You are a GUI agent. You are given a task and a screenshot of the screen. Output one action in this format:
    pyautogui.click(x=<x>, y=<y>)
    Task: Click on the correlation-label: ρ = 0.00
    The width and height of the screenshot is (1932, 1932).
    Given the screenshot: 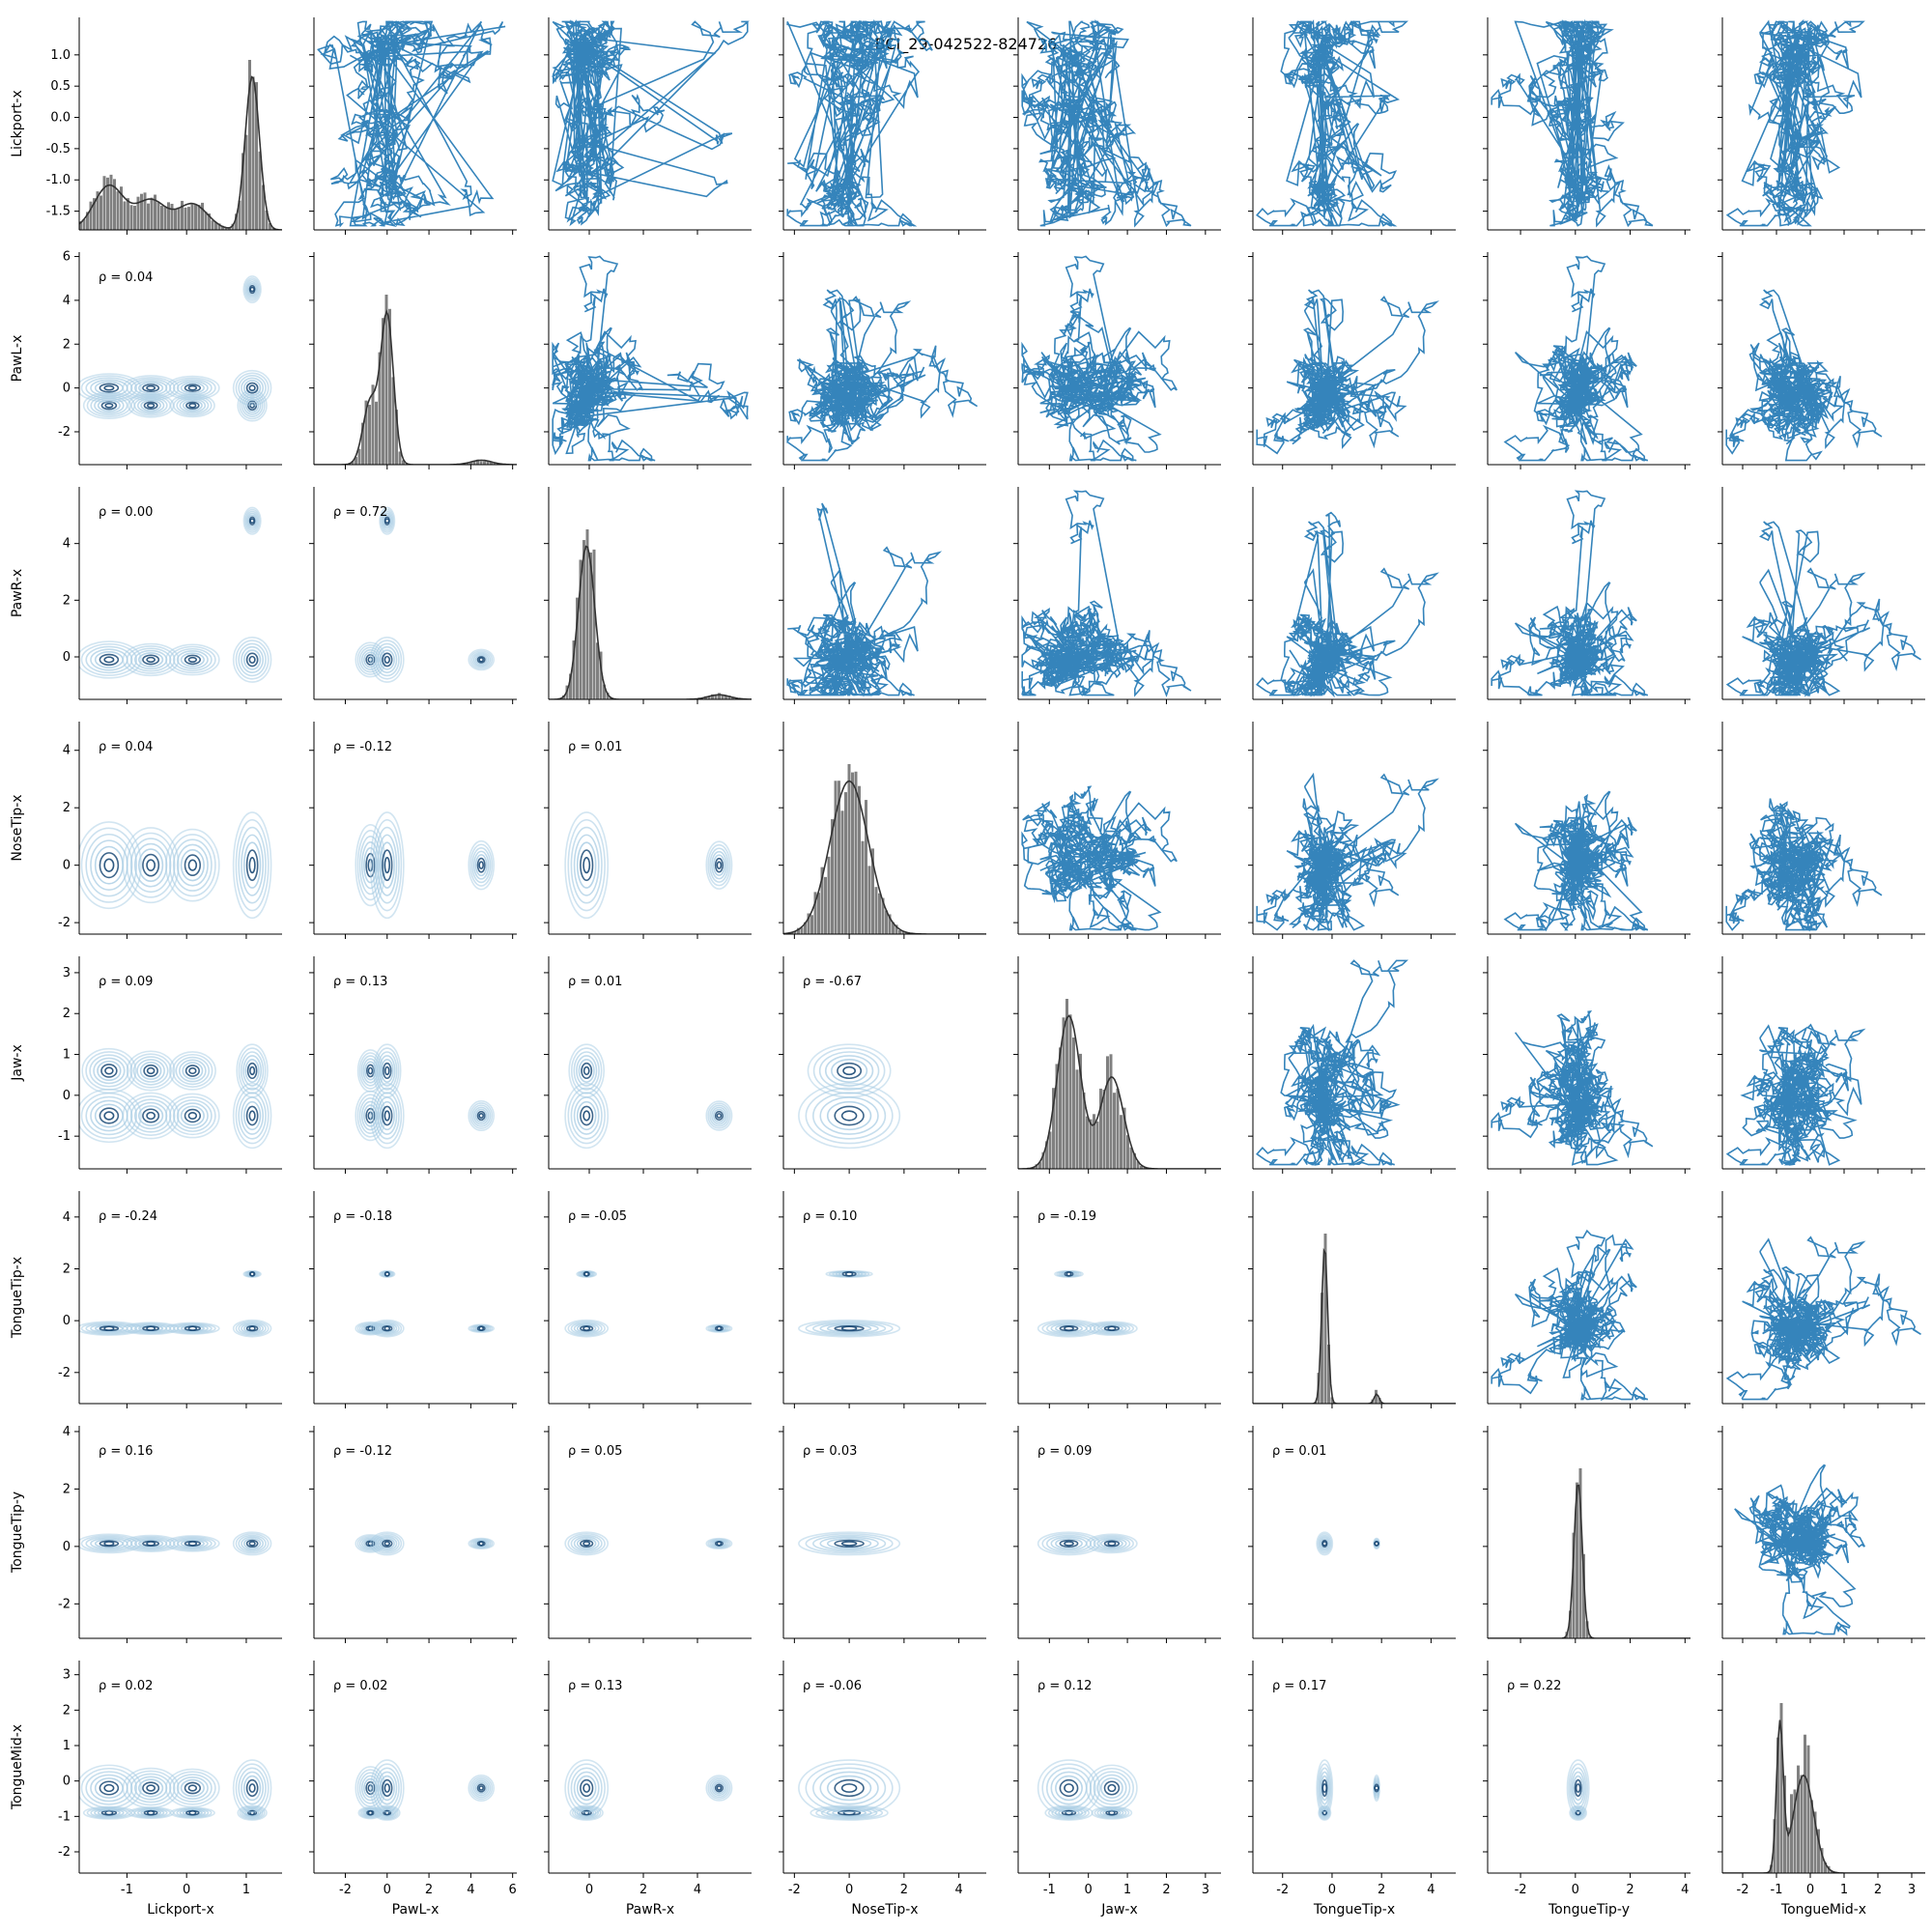 What is the action you would take?
    pyautogui.click(x=126, y=512)
    